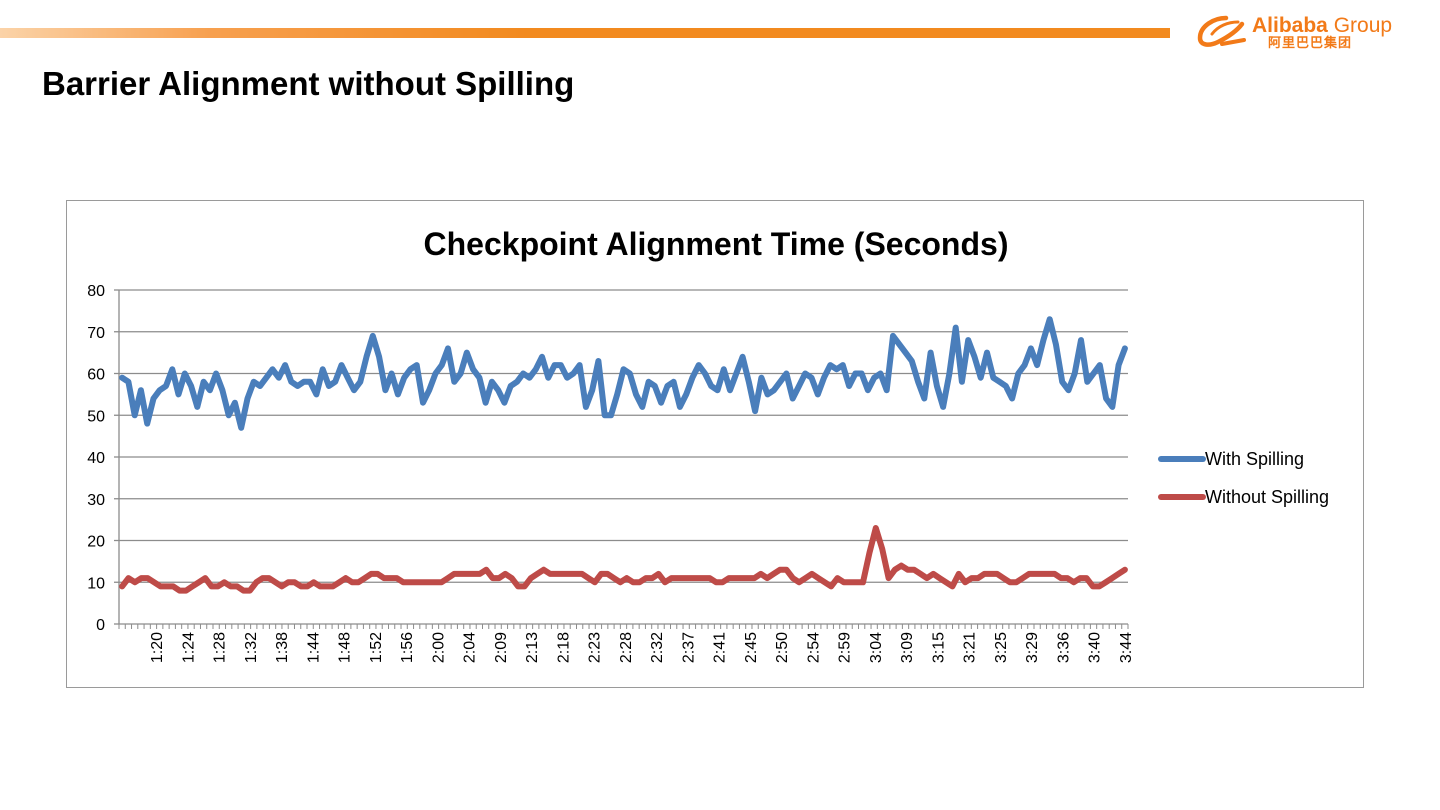 The width and height of the screenshot is (1440, 810). I want to click on x-tick-label: 3:29, so click(1032, 647).